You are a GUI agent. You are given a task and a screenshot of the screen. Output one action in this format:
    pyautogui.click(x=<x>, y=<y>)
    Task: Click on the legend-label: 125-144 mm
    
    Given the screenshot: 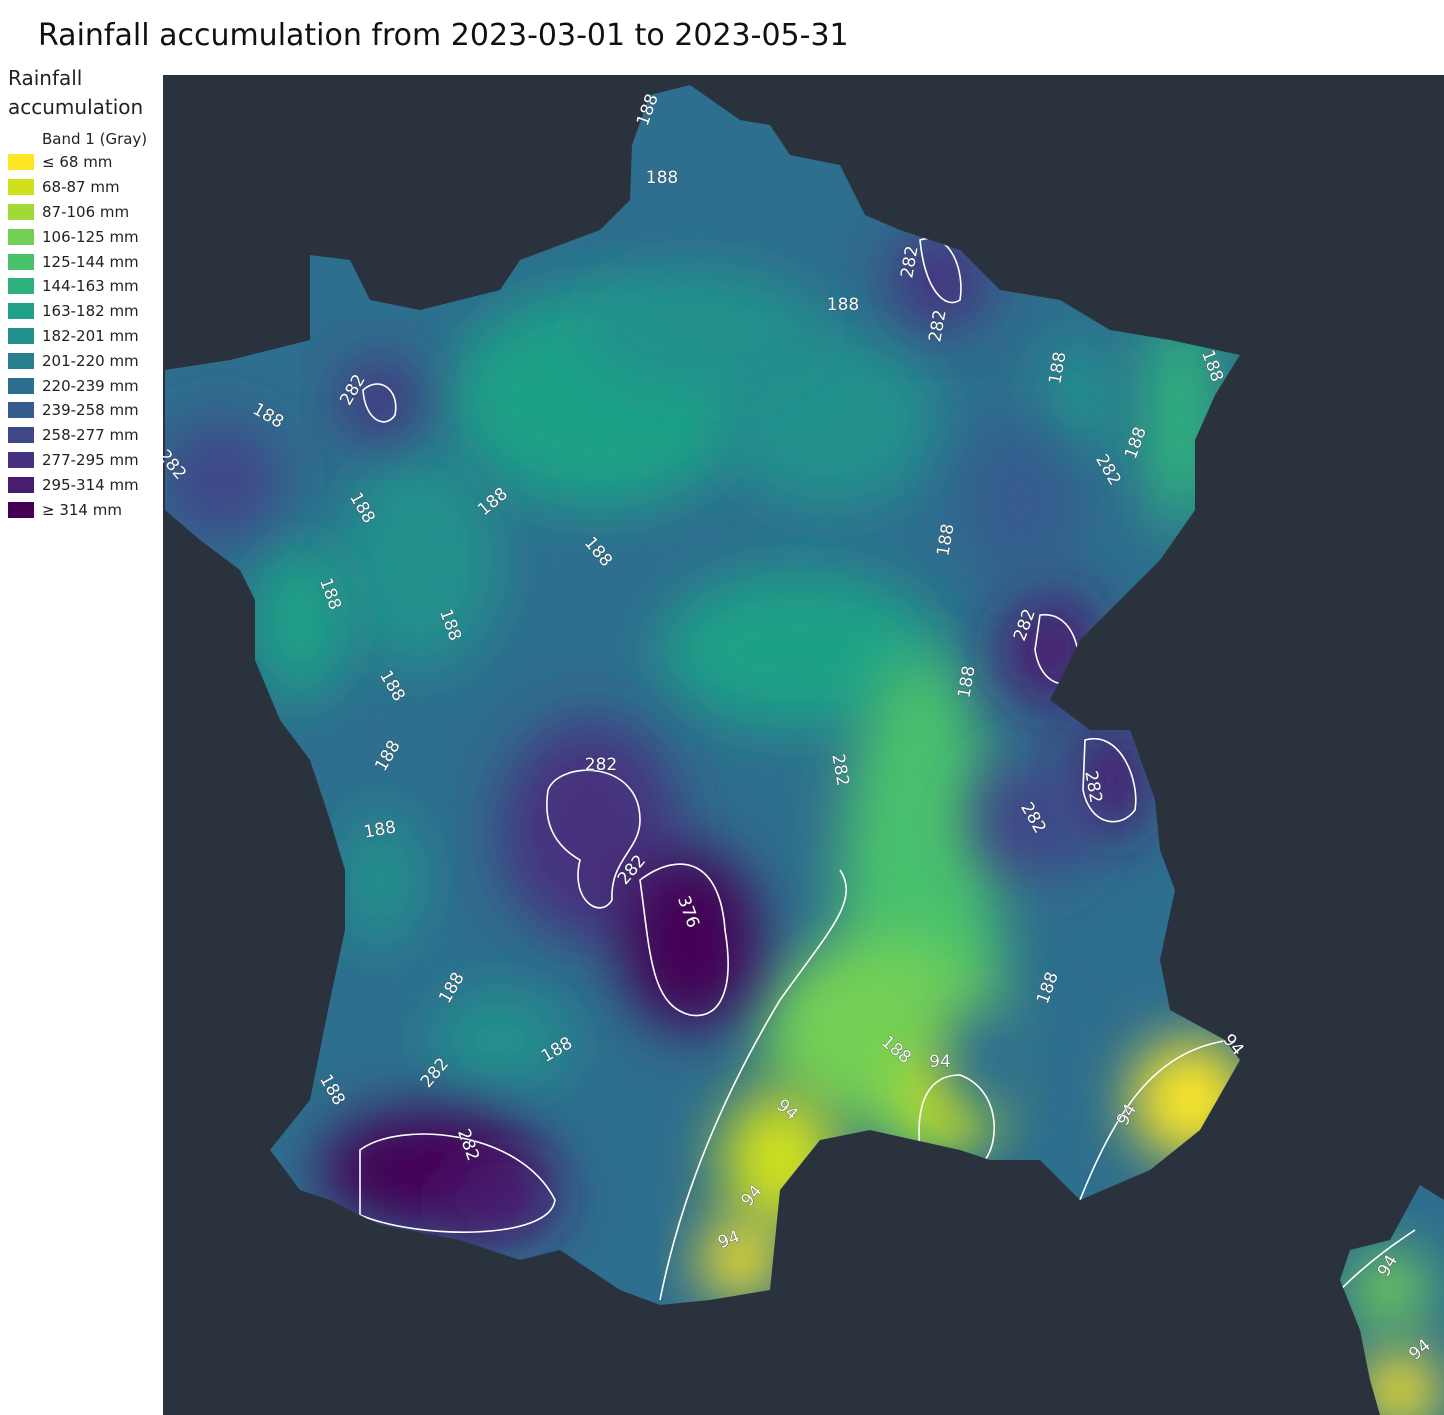 What is the action you would take?
    pyautogui.click(x=90, y=261)
    